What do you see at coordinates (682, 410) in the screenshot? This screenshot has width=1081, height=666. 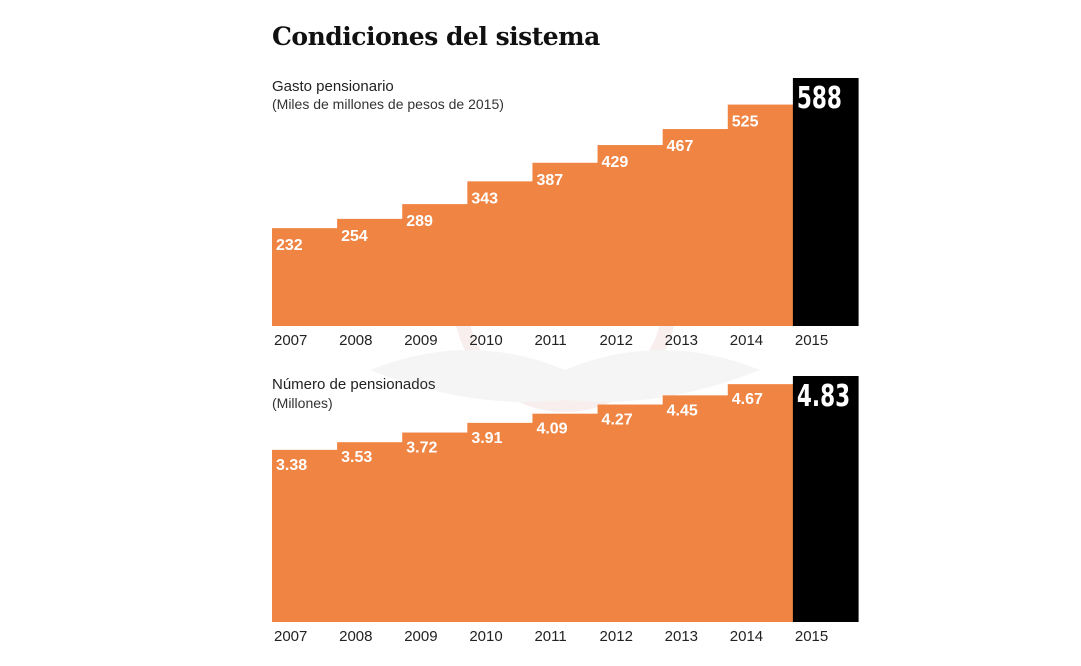 I see `data-label-2013: 4.45` at bounding box center [682, 410].